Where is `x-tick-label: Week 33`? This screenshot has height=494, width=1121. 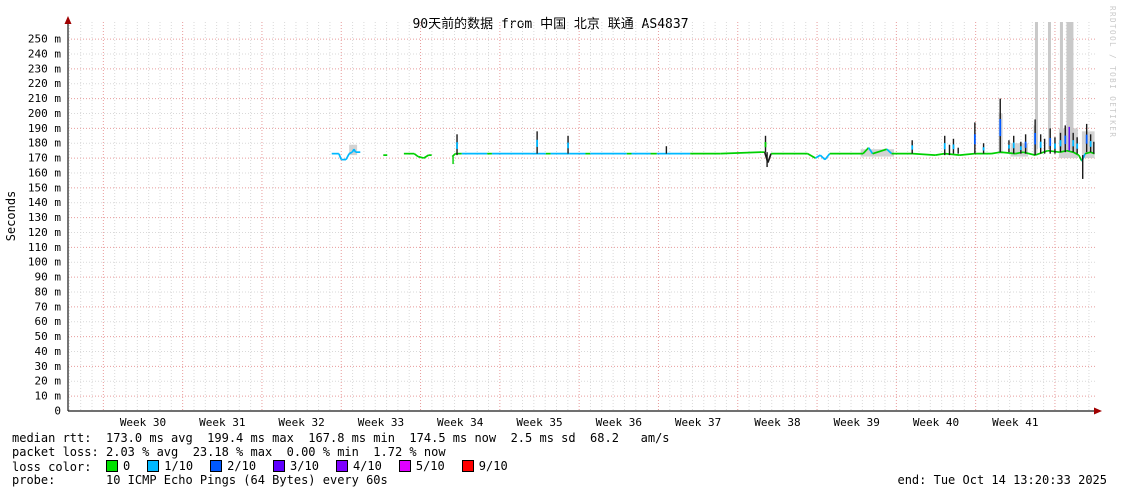
x-tick-label: Week 33 is located at coordinates (381, 422).